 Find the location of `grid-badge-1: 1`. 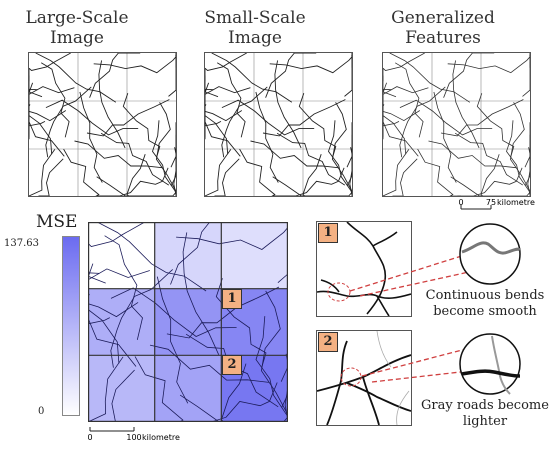

grid-badge-1: 1 is located at coordinates (232, 299).